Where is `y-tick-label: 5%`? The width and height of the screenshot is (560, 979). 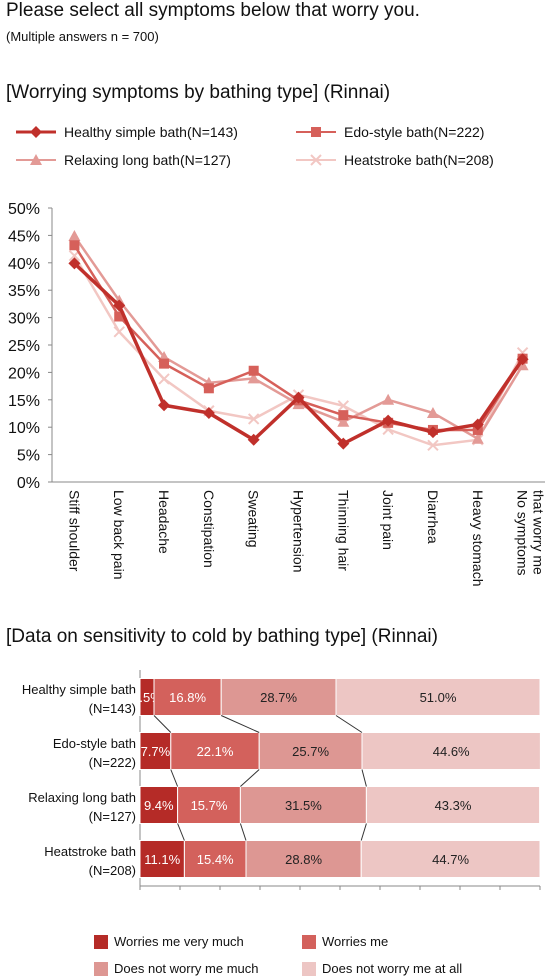 y-tick-label: 5% is located at coordinates (28, 456).